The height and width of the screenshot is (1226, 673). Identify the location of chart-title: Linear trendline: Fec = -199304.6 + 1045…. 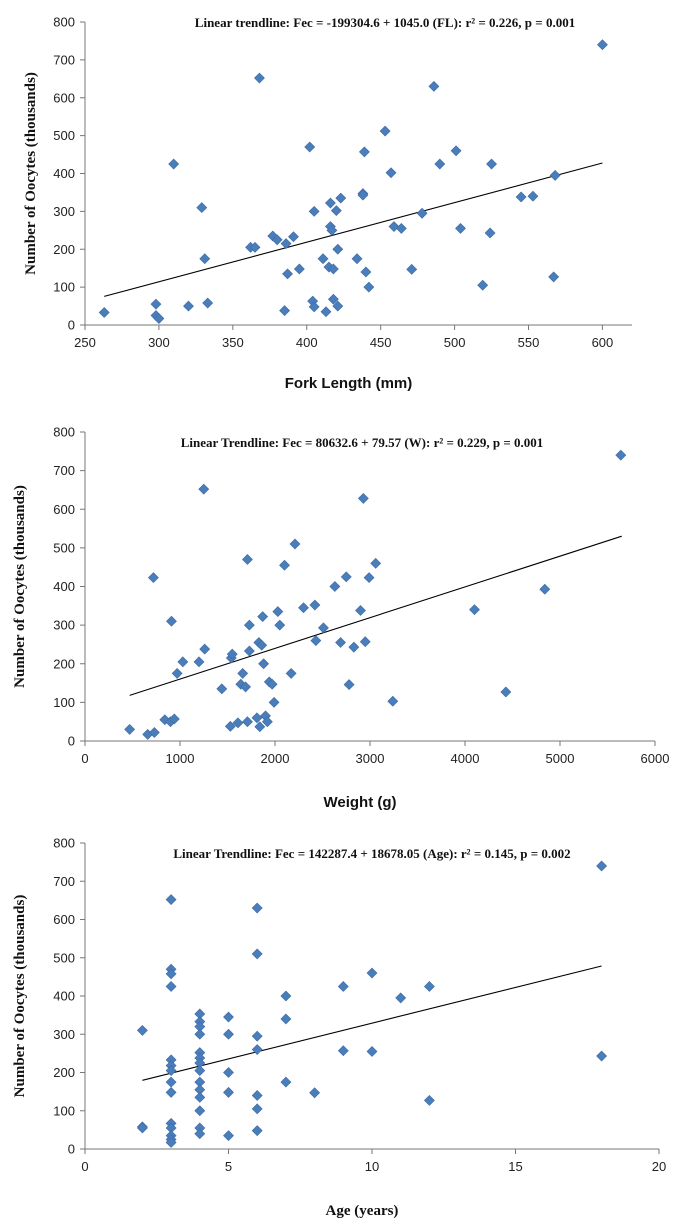
(385, 22).